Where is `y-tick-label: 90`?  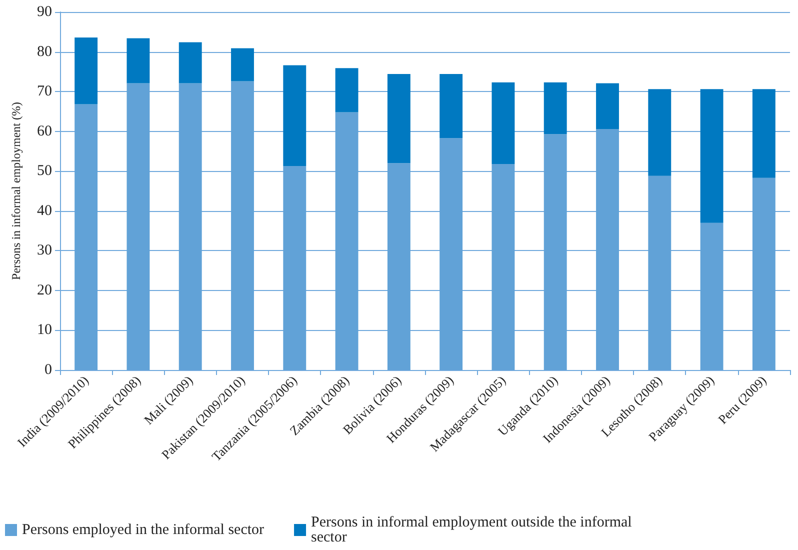 y-tick-label: 90 is located at coordinates (44, 12).